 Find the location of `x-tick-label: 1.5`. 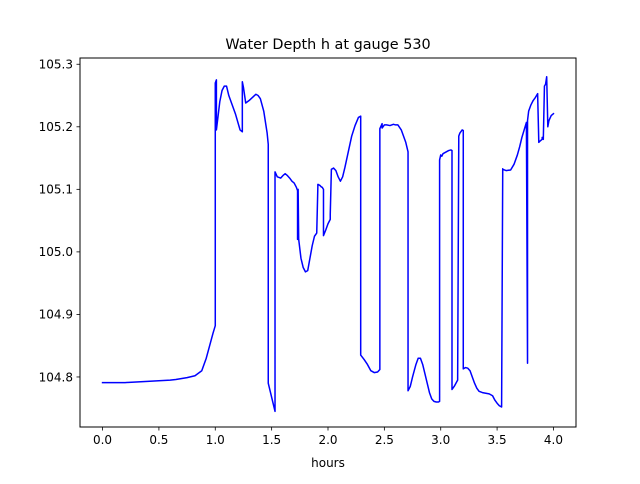

x-tick-label: 1.5 is located at coordinates (271, 440).